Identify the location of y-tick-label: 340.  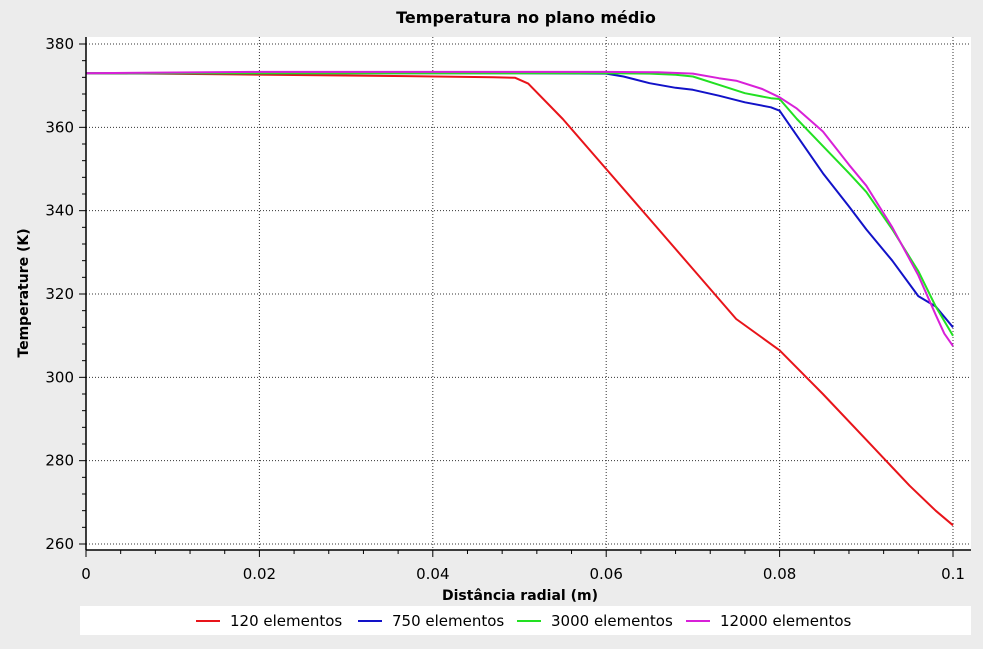
(59, 211).